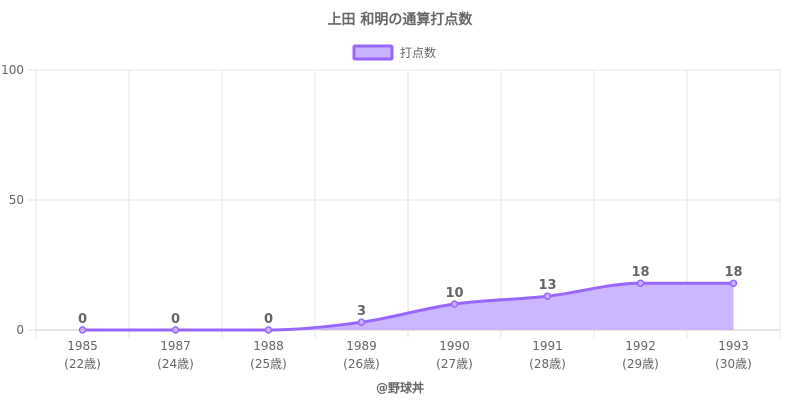 The width and height of the screenshot is (800, 400). I want to click on legend: 打点数, so click(394, 52).